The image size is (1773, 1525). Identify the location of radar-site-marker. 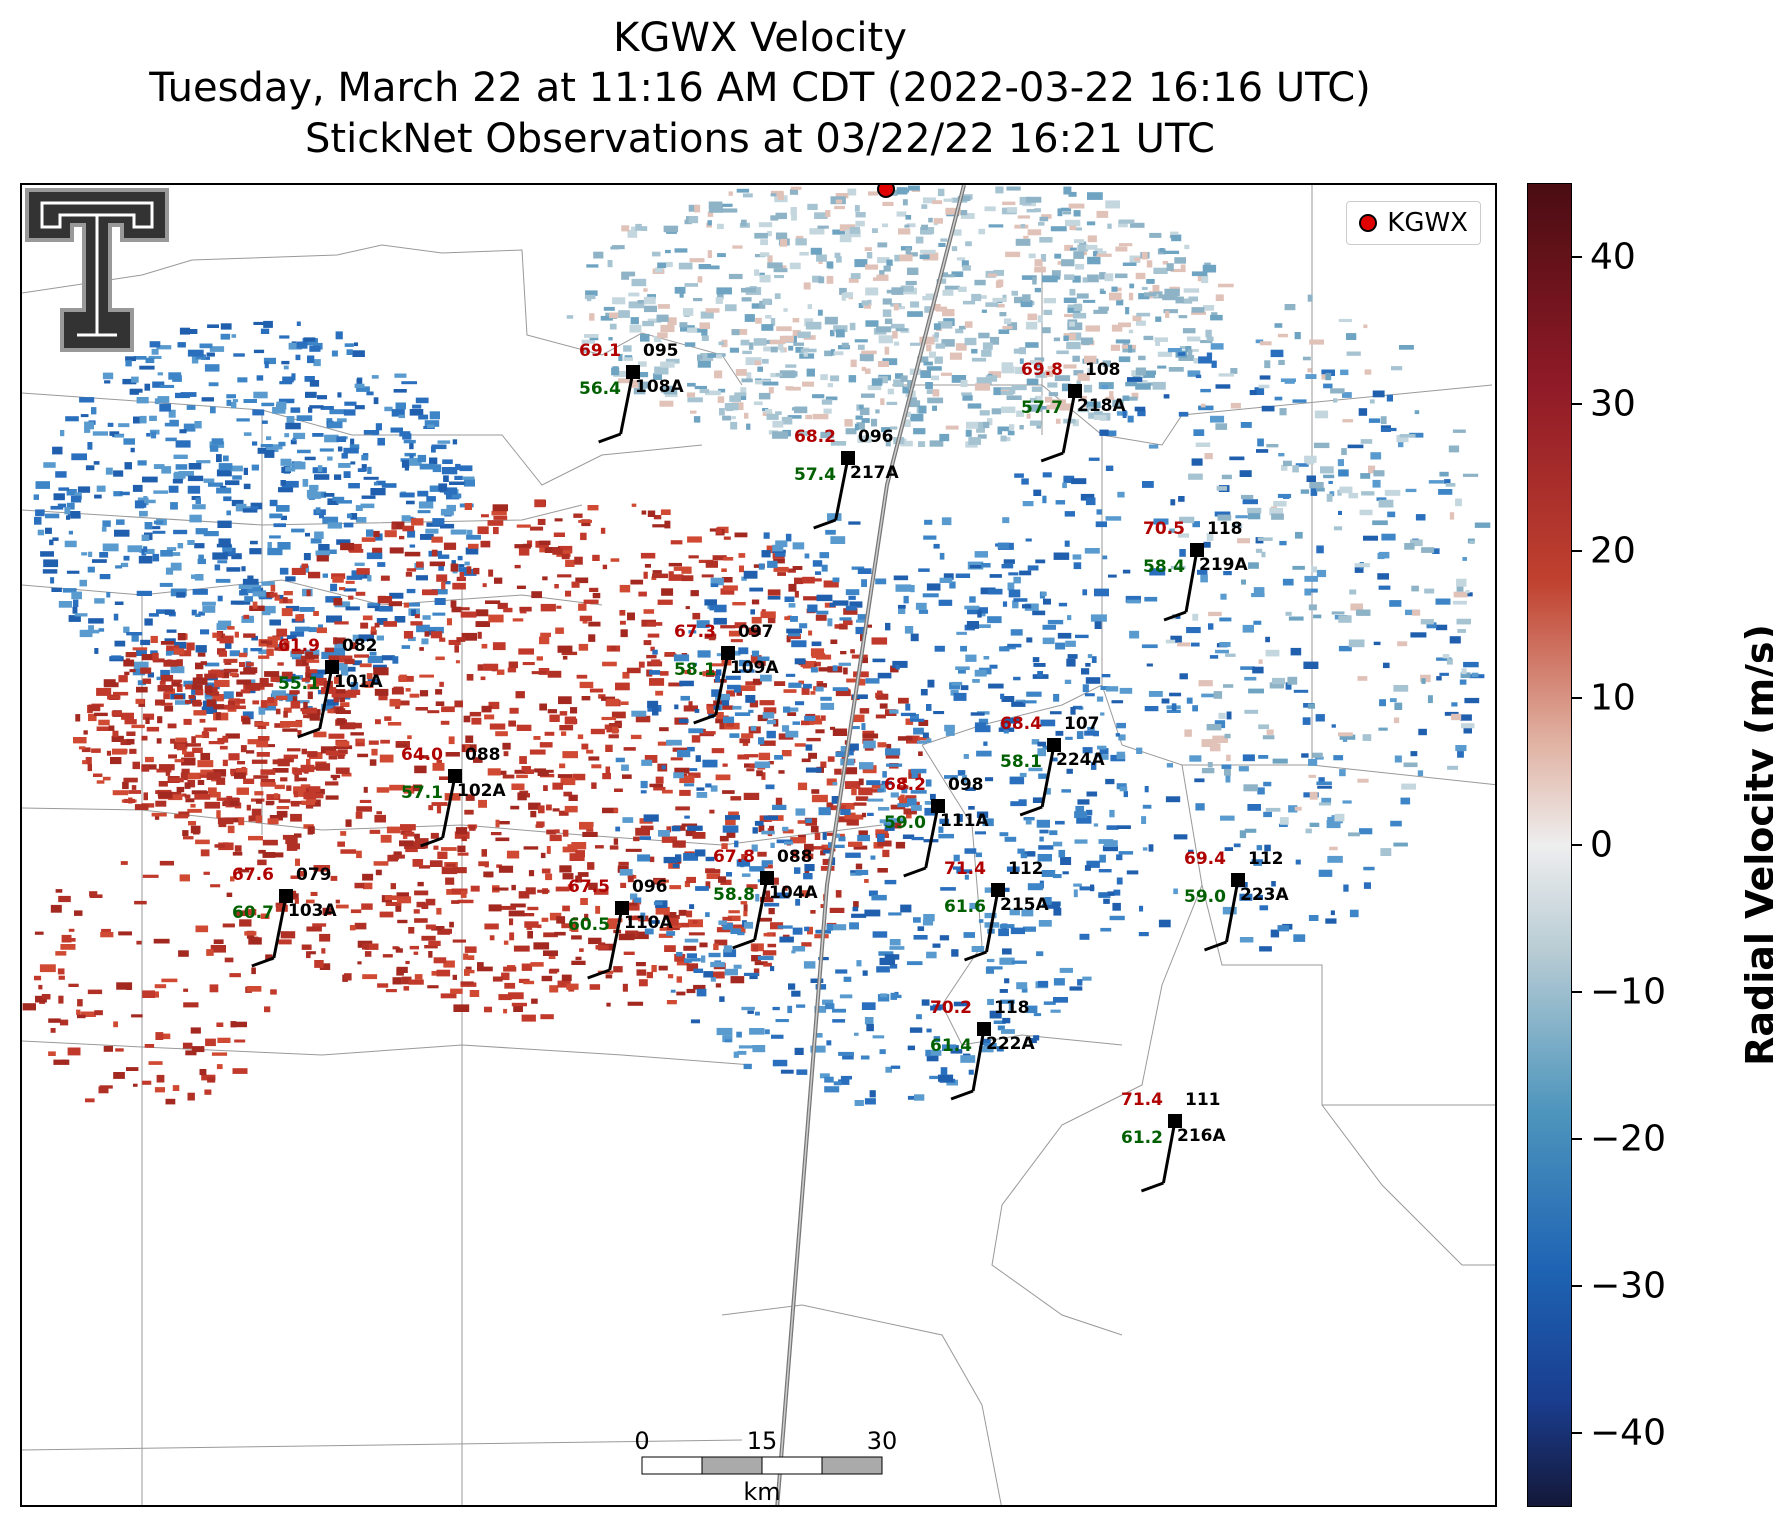
(886, 191).